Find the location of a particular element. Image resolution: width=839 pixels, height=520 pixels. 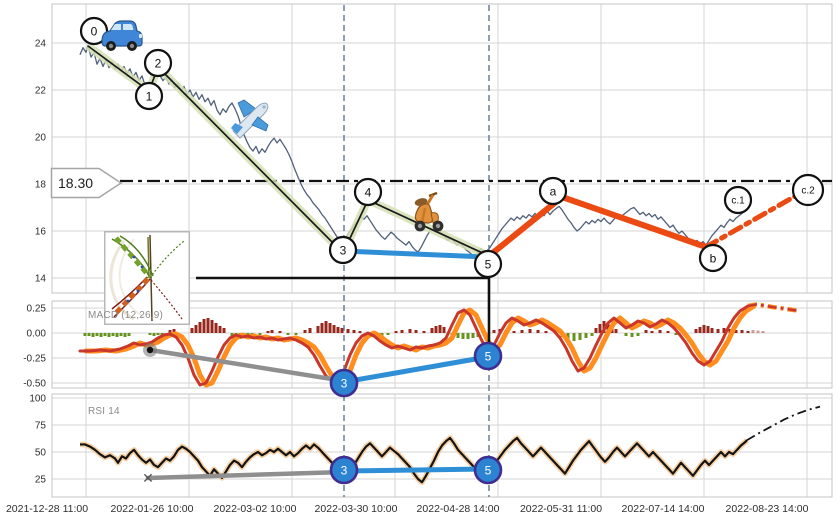

rsi-ytick-label: 100 is located at coordinates (37, 399).